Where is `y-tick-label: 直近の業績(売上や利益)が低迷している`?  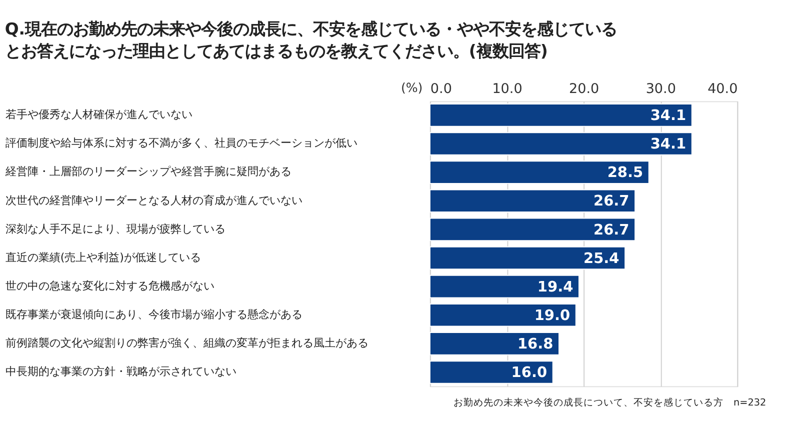 y-tick-label: 直近の業績(売上や利益)が低迷している is located at coordinates (103, 257).